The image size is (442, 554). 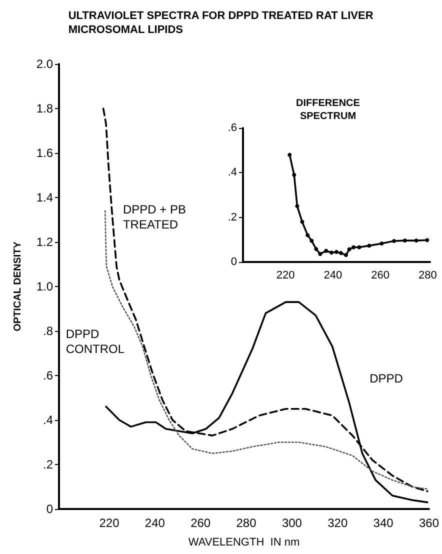 I want to click on x-tick-label: 340, so click(x=383, y=523).